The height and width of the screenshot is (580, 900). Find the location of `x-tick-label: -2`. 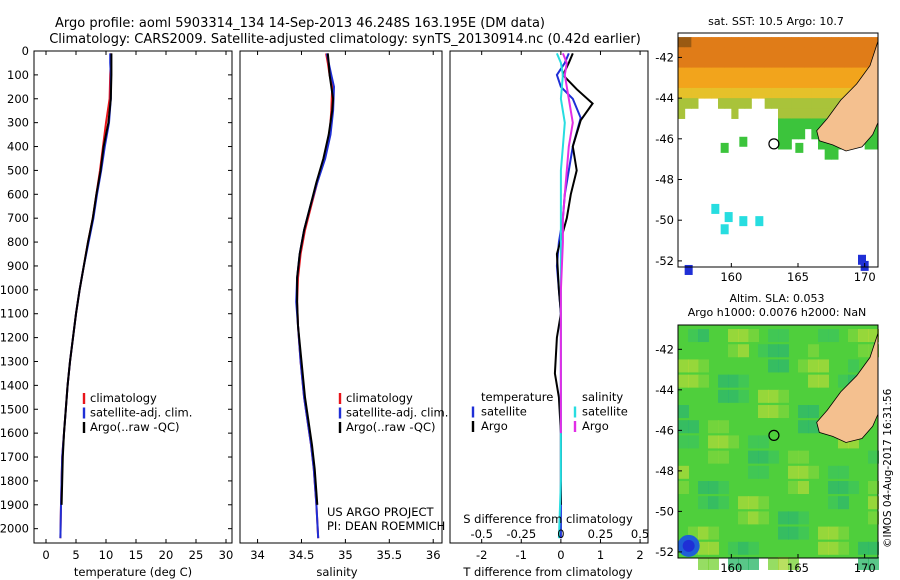

x-tick-label: -2 is located at coordinates (481, 555).